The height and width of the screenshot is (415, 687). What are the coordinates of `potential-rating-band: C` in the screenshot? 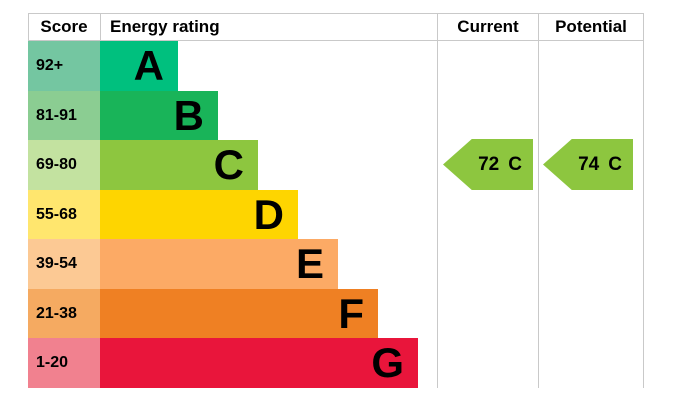 It's located at (615, 164).